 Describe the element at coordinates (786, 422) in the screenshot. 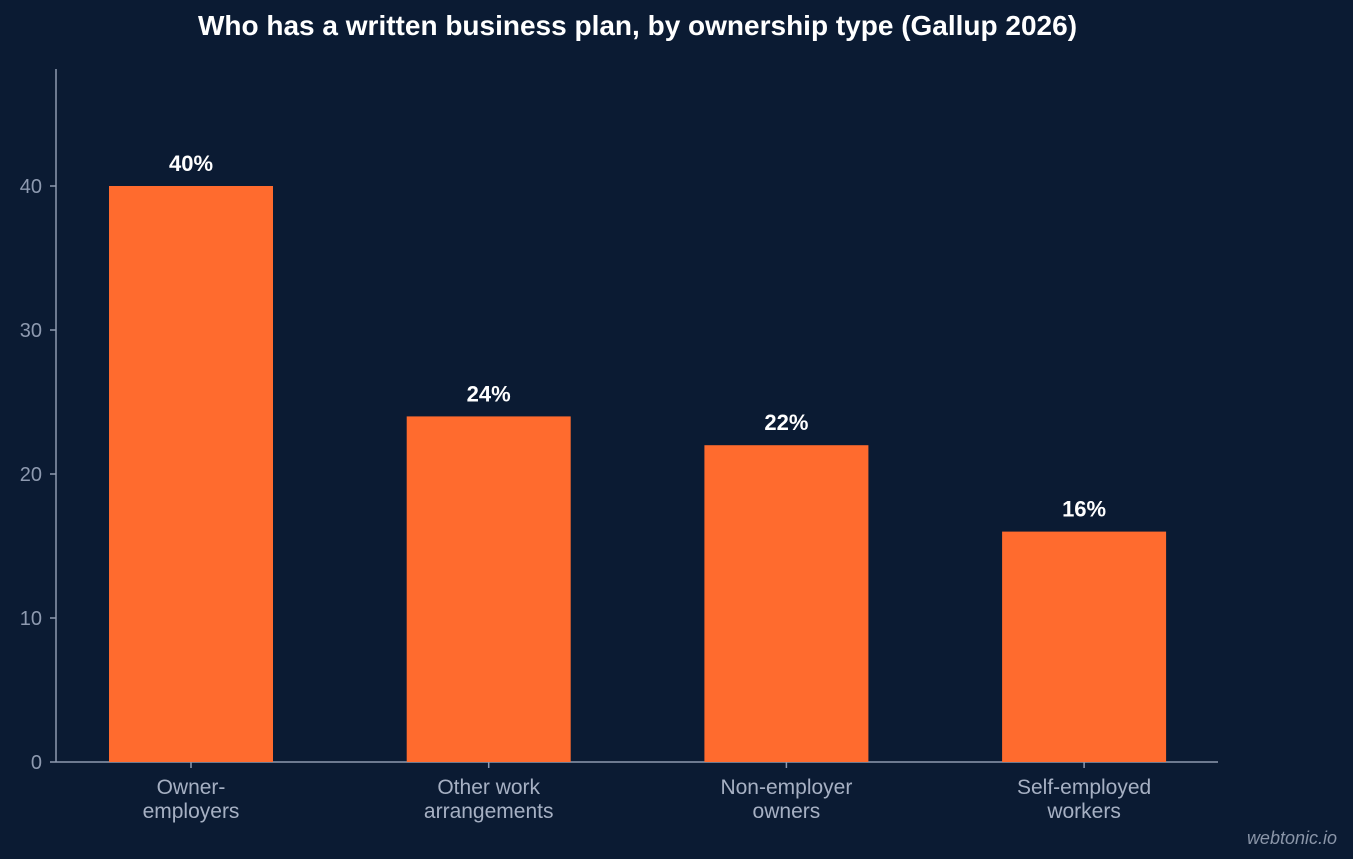

I see `data-label: 22%` at that location.